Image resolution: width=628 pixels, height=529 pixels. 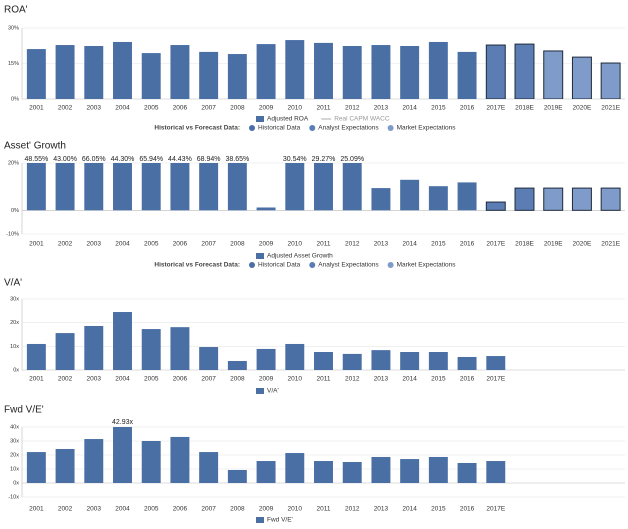 What do you see at coordinates (324, 159) in the screenshot?
I see `data-label: 29.27%` at bounding box center [324, 159].